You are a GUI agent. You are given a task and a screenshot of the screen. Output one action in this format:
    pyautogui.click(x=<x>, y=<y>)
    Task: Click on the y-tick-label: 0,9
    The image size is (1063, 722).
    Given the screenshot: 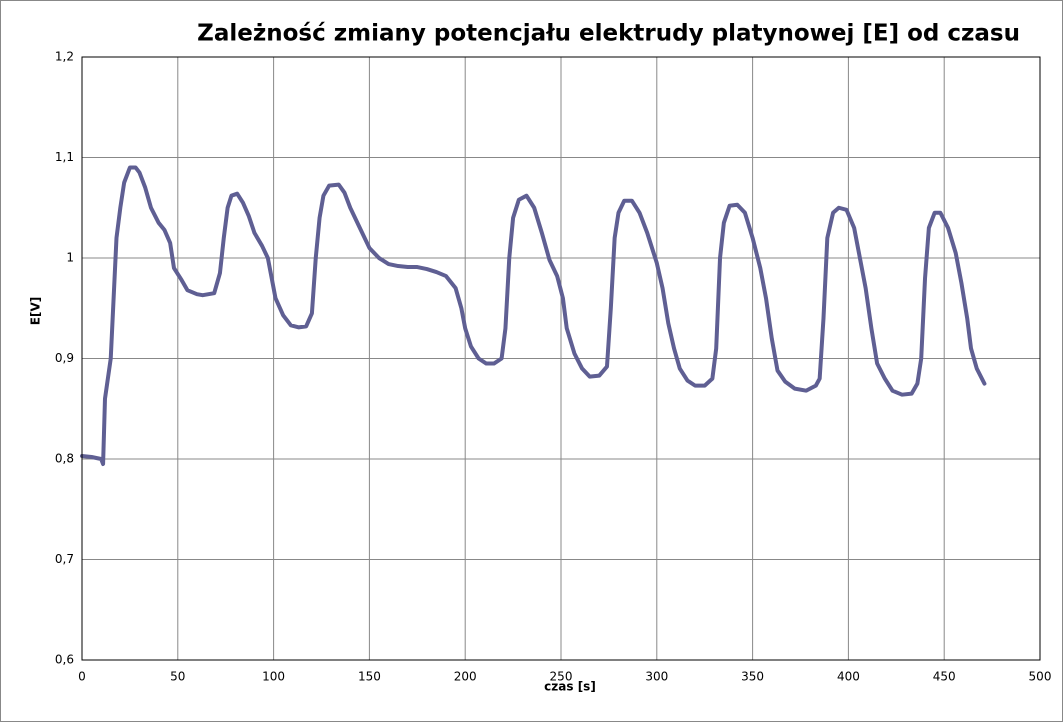 What is the action you would take?
    pyautogui.click(x=64, y=358)
    